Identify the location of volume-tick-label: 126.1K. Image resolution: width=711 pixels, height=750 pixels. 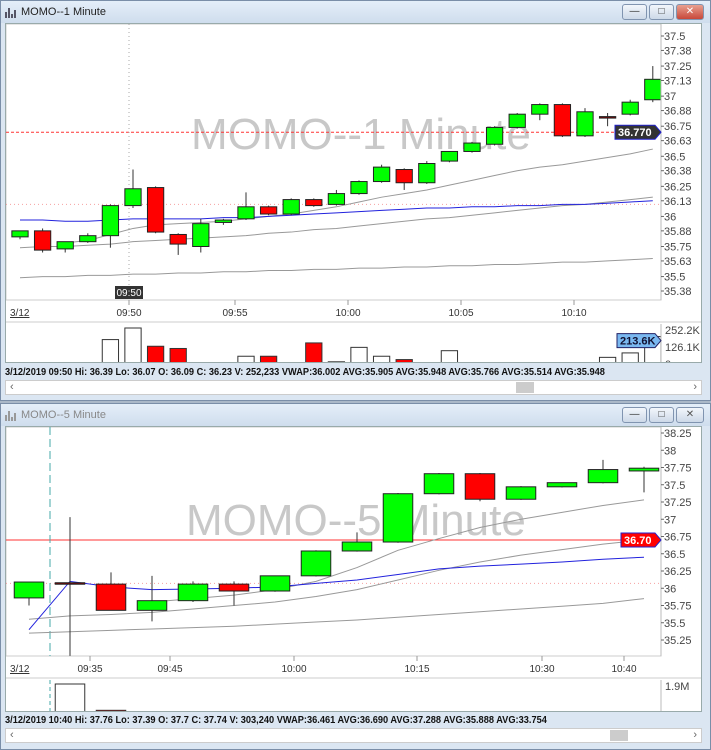
(683, 348).